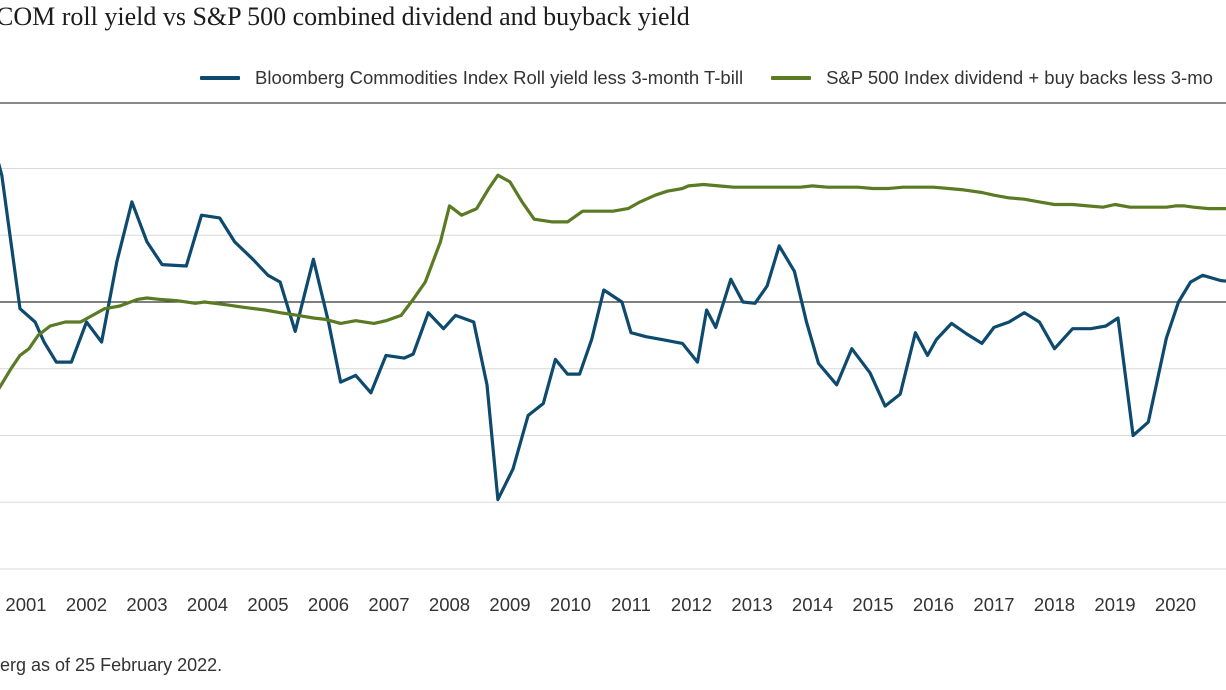 This screenshot has width=1226, height=690. What do you see at coordinates (220, 78) in the screenshot?
I see `legend-swatch-bcom` at bounding box center [220, 78].